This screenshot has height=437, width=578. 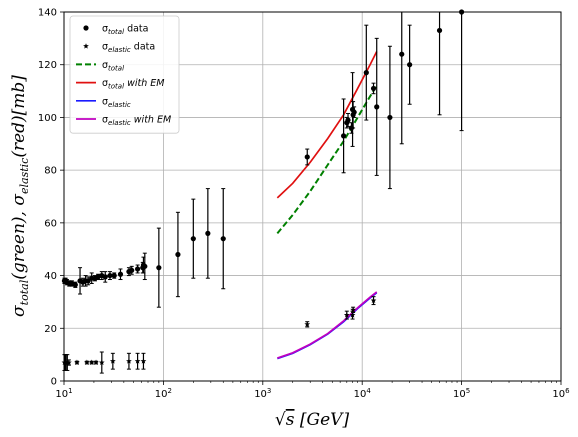 What do you see at coordinates (50, 223) in the screenshot?
I see `y-tick-label-3: 60` at bounding box center [50, 223].